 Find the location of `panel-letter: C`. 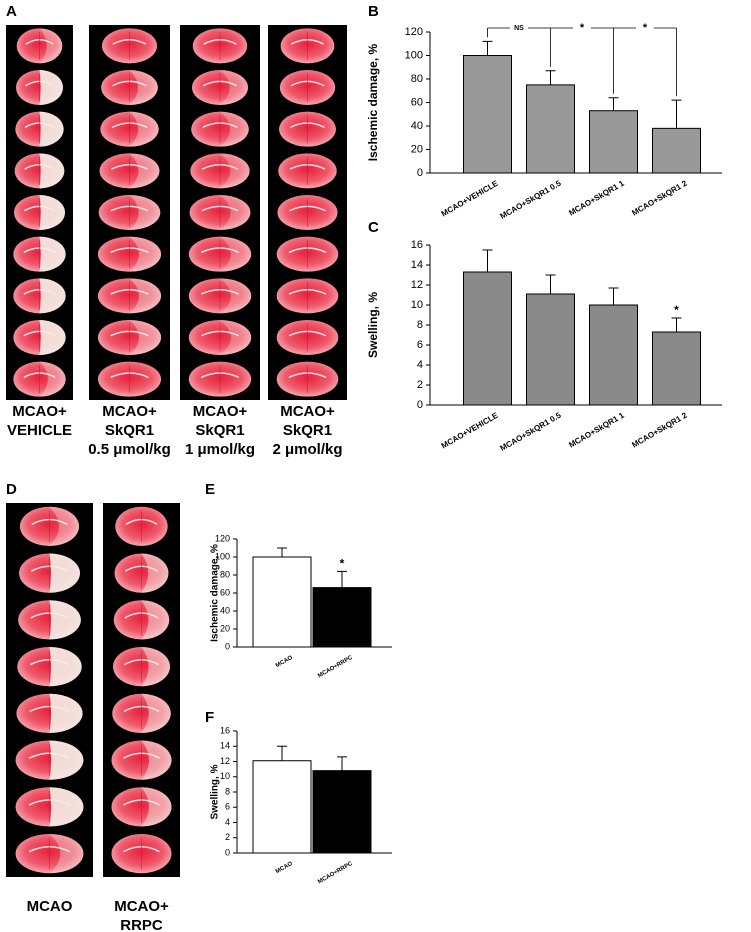

panel-letter: C is located at coordinates (373, 227).